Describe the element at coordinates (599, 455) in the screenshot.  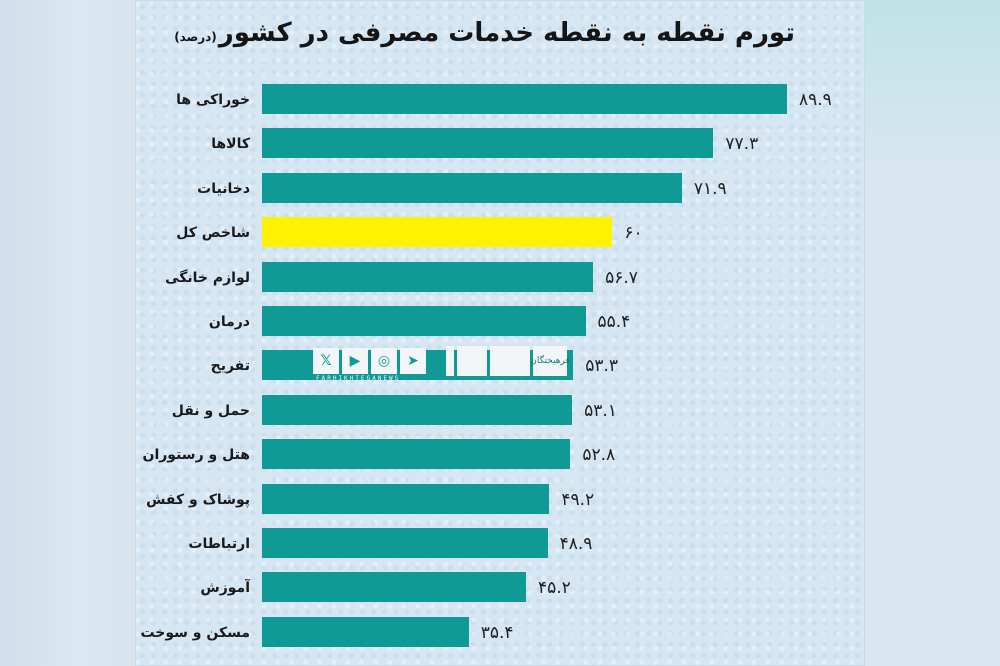
I see `value-label: ۵۲.۸` at that location.